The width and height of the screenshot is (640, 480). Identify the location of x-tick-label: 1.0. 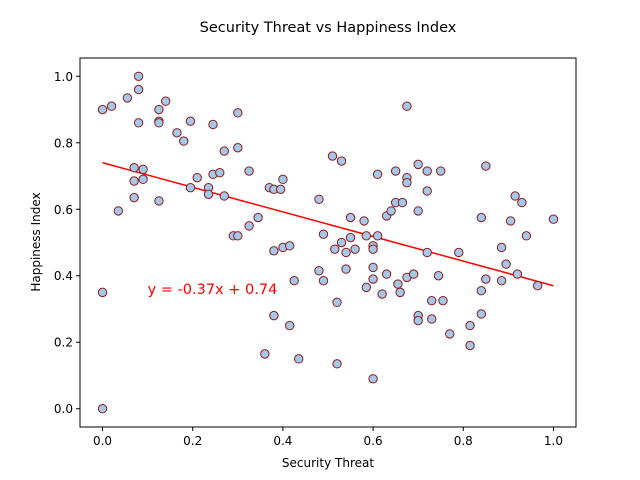
(553, 441).